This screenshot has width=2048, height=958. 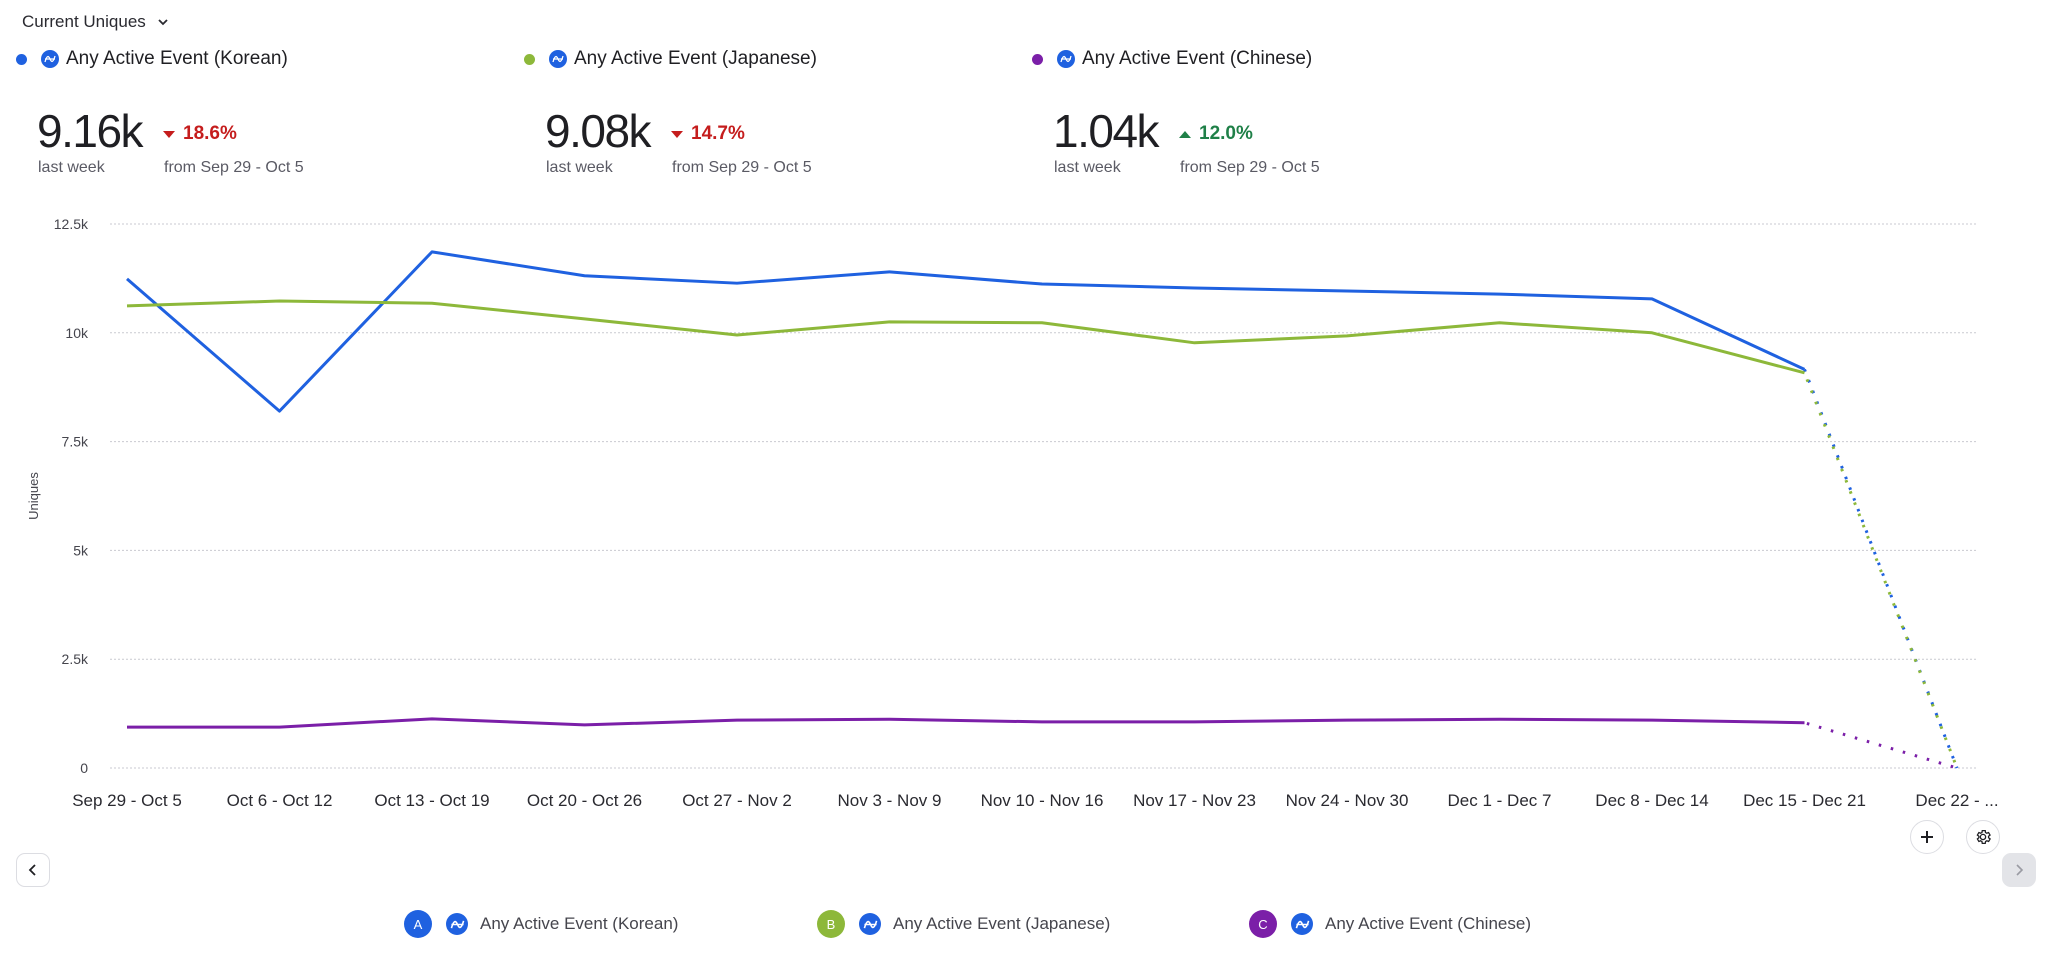 I want to click on chevron-left-icon, so click(x=32, y=870).